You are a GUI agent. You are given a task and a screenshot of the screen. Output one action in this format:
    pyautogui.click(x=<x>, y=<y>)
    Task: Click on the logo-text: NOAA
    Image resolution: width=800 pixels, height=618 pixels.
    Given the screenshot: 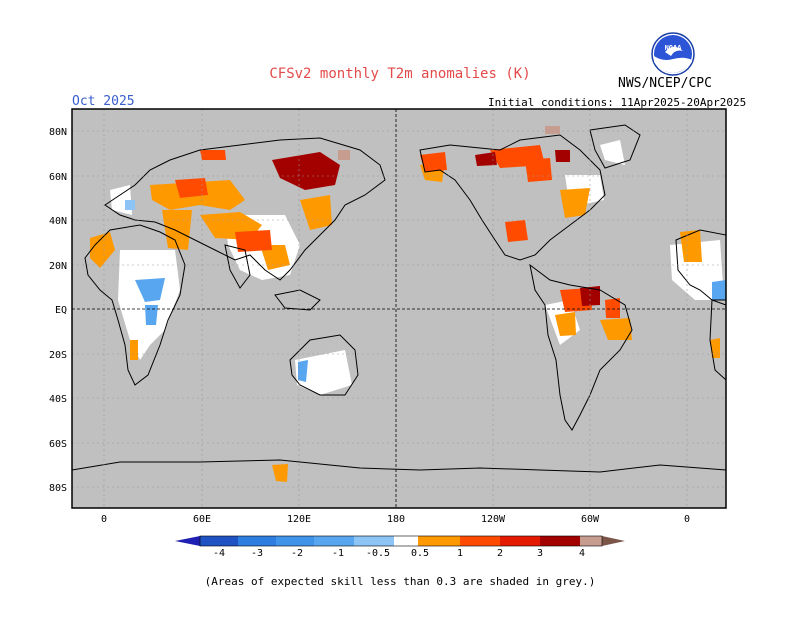 What is the action you would take?
    pyautogui.click(x=674, y=48)
    